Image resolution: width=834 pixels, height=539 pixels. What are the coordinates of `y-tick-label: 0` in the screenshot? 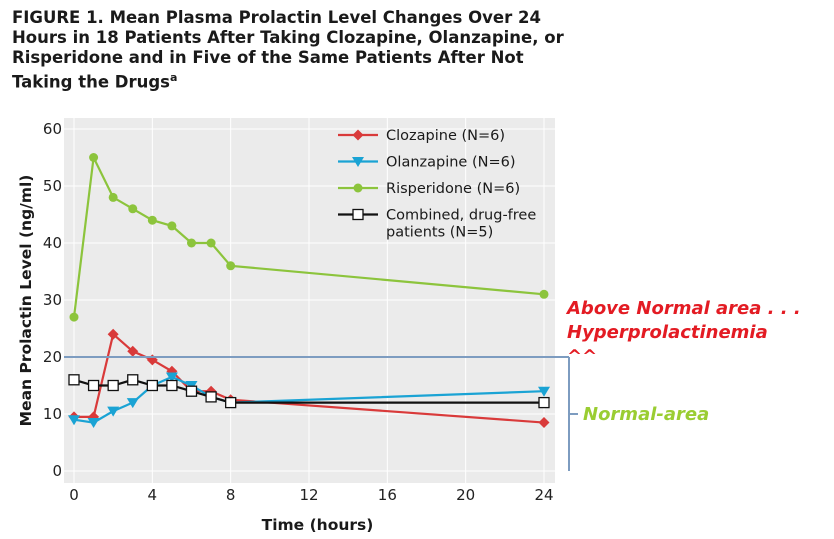 It's located at (57, 471).